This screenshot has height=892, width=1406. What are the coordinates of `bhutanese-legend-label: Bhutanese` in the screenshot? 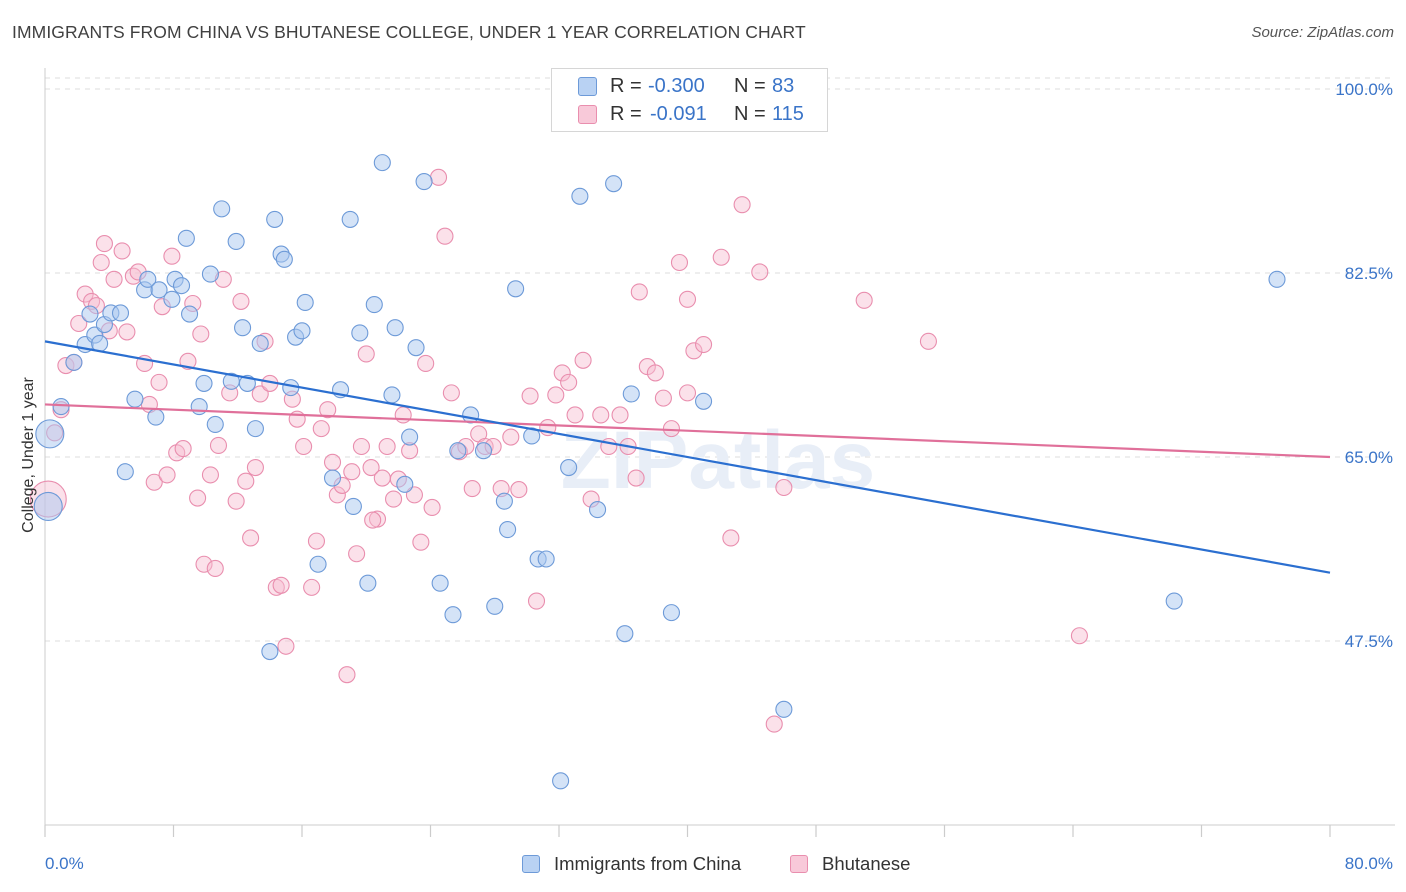 It's located at (866, 863).